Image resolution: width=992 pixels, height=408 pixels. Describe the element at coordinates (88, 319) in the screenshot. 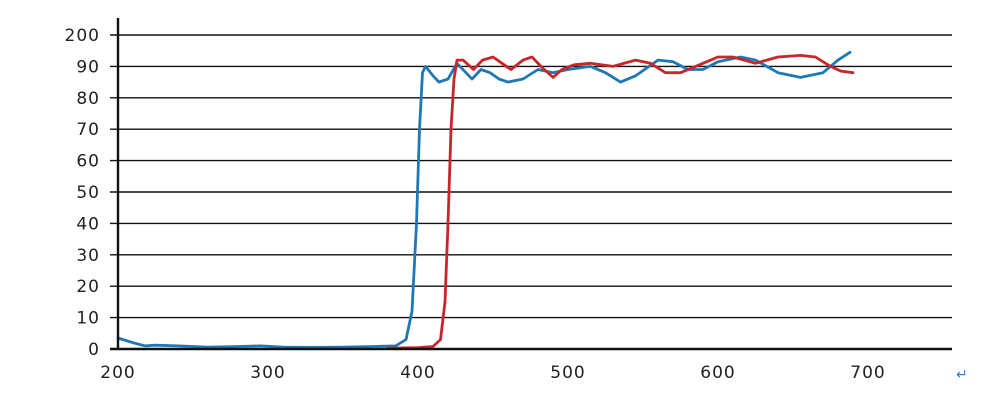

I see `y-tick-label: 10` at that location.